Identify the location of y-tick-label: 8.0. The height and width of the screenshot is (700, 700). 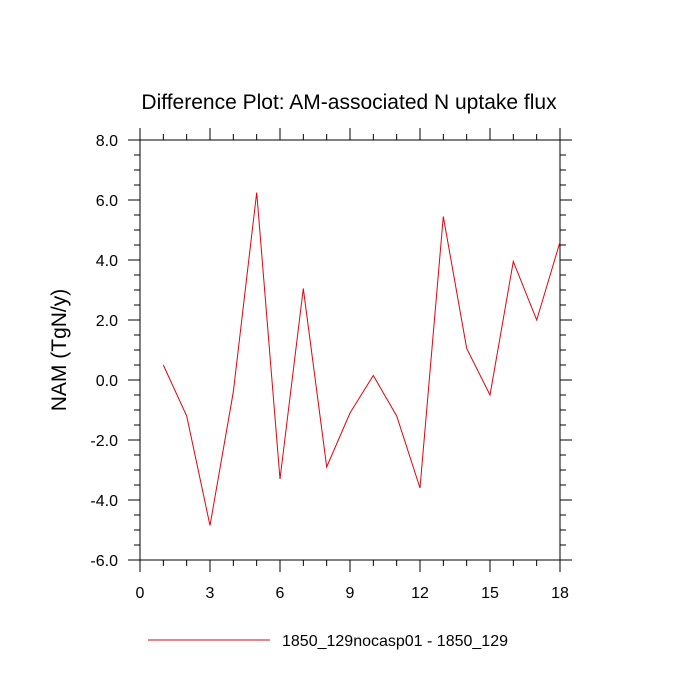
(107, 141).